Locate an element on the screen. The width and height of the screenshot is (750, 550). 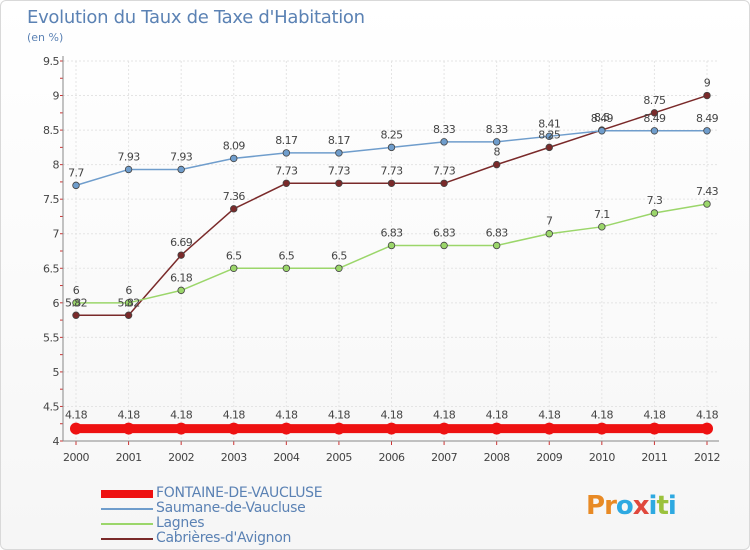
data-label: 8 is located at coordinates (496, 152).